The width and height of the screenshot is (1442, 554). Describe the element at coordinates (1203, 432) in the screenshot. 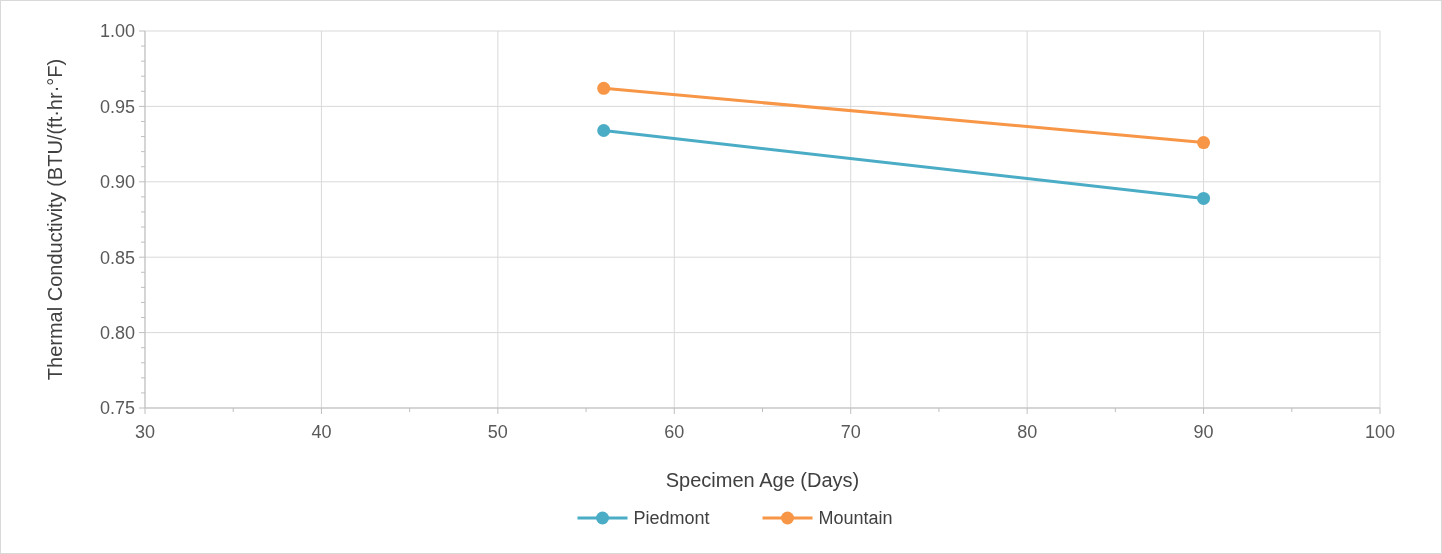

I see `x-tick-label: 90` at that location.